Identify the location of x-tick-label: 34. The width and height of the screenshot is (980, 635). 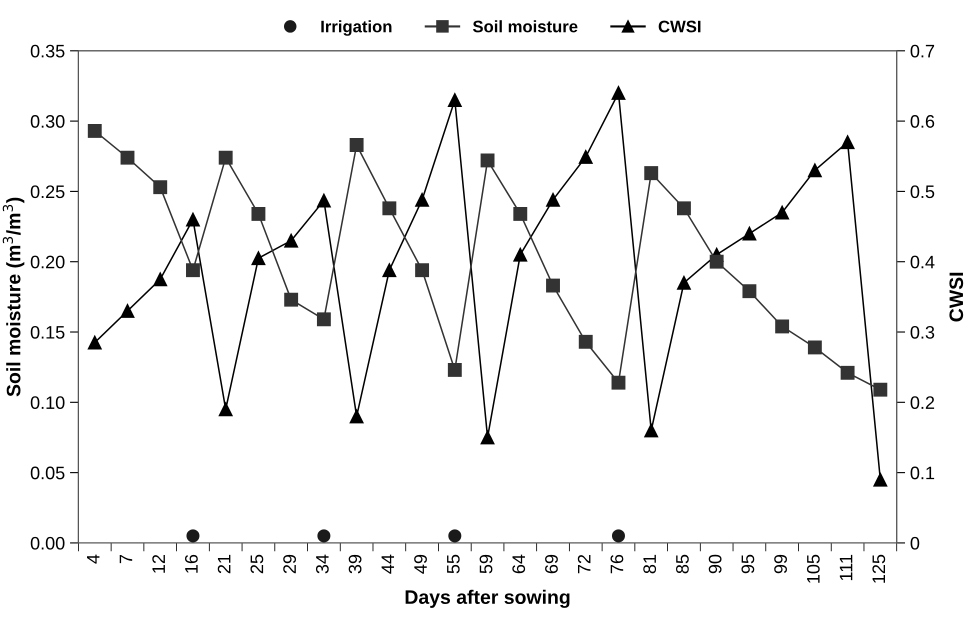
(322, 564).